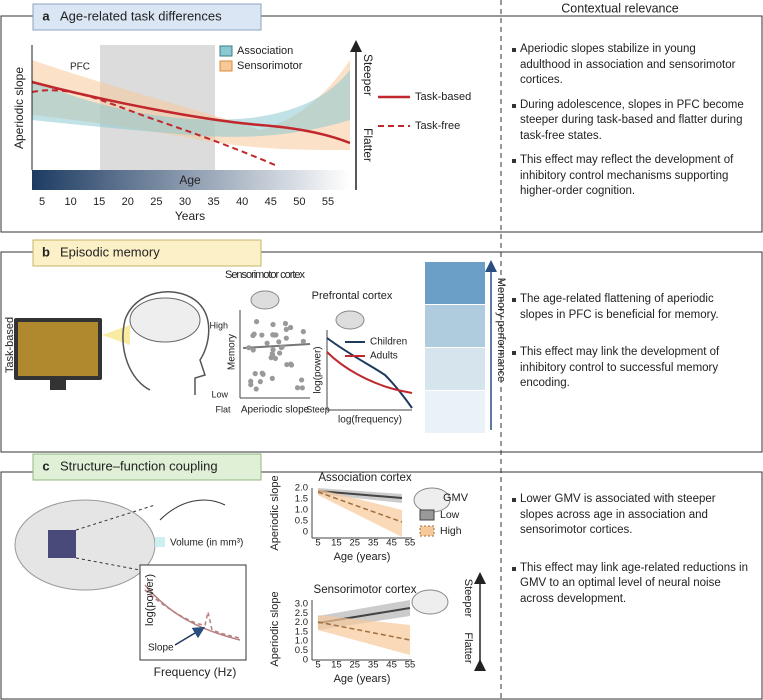 The image size is (763, 700). Describe the element at coordinates (365, 590) in the screenshot. I see `chart-title: Sensorimotor cortex` at that location.